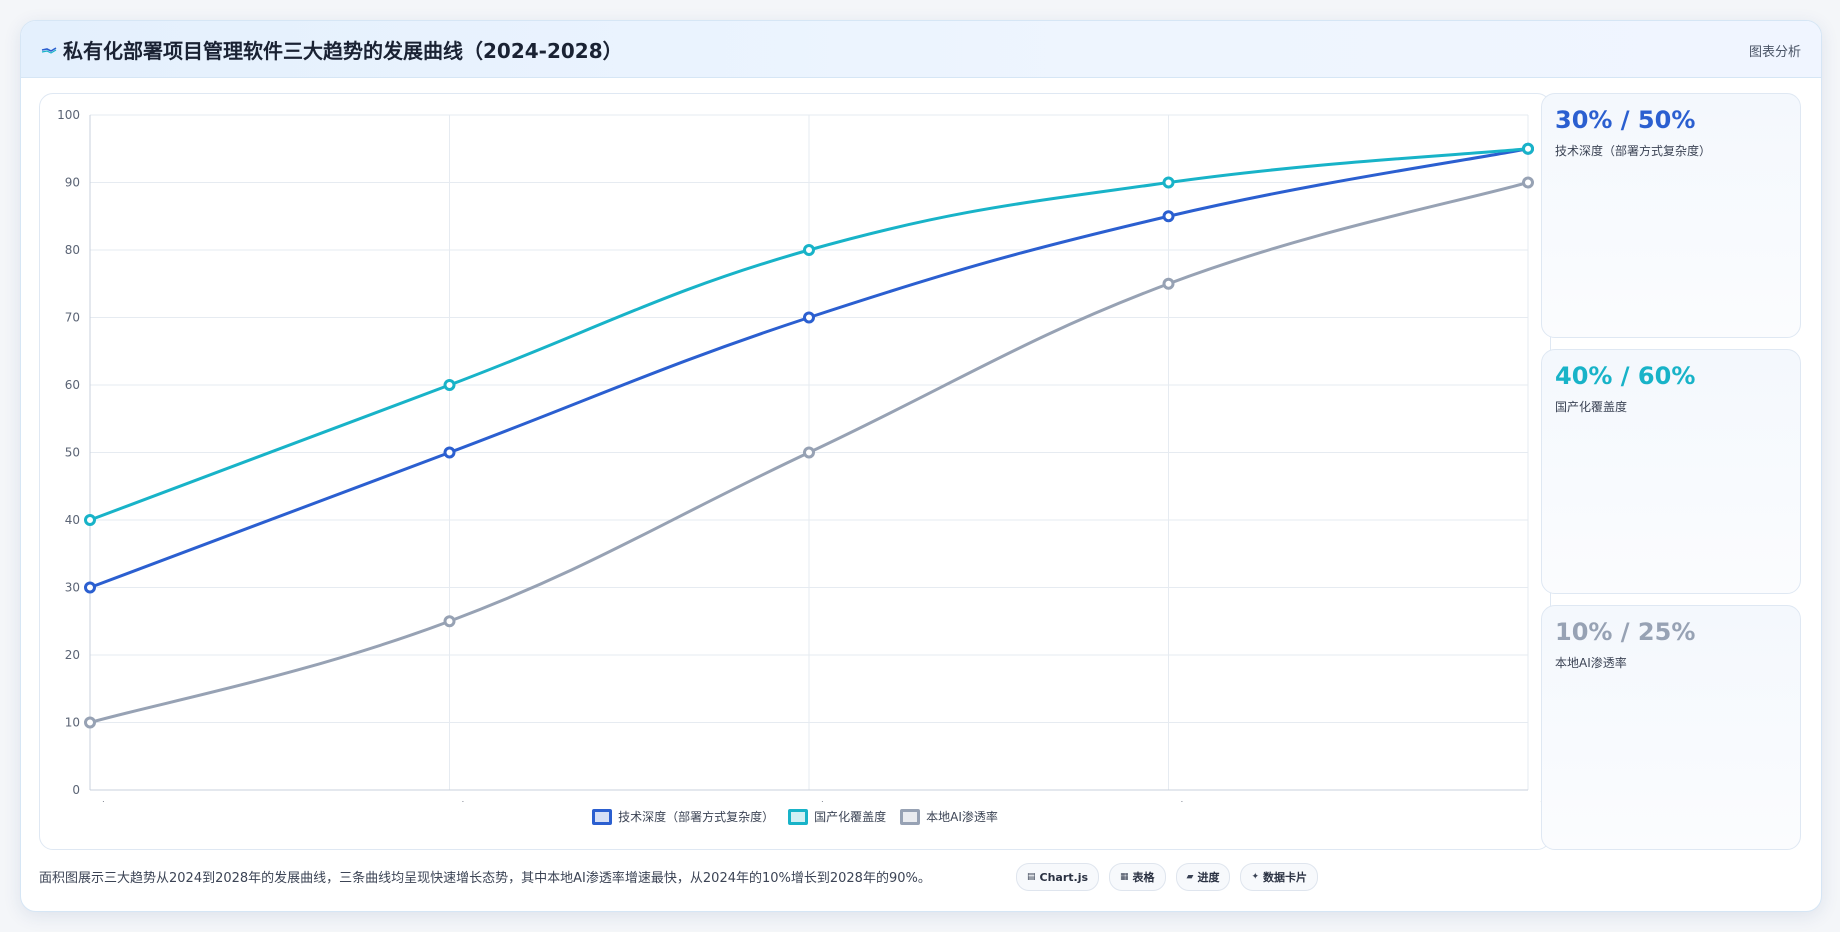 The image size is (1840, 932). Describe the element at coordinates (343, 51) in the screenshot. I see `page-title: 私有化部署项目管理软件三大趋势的发展曲线（2024-2028）` at that location.